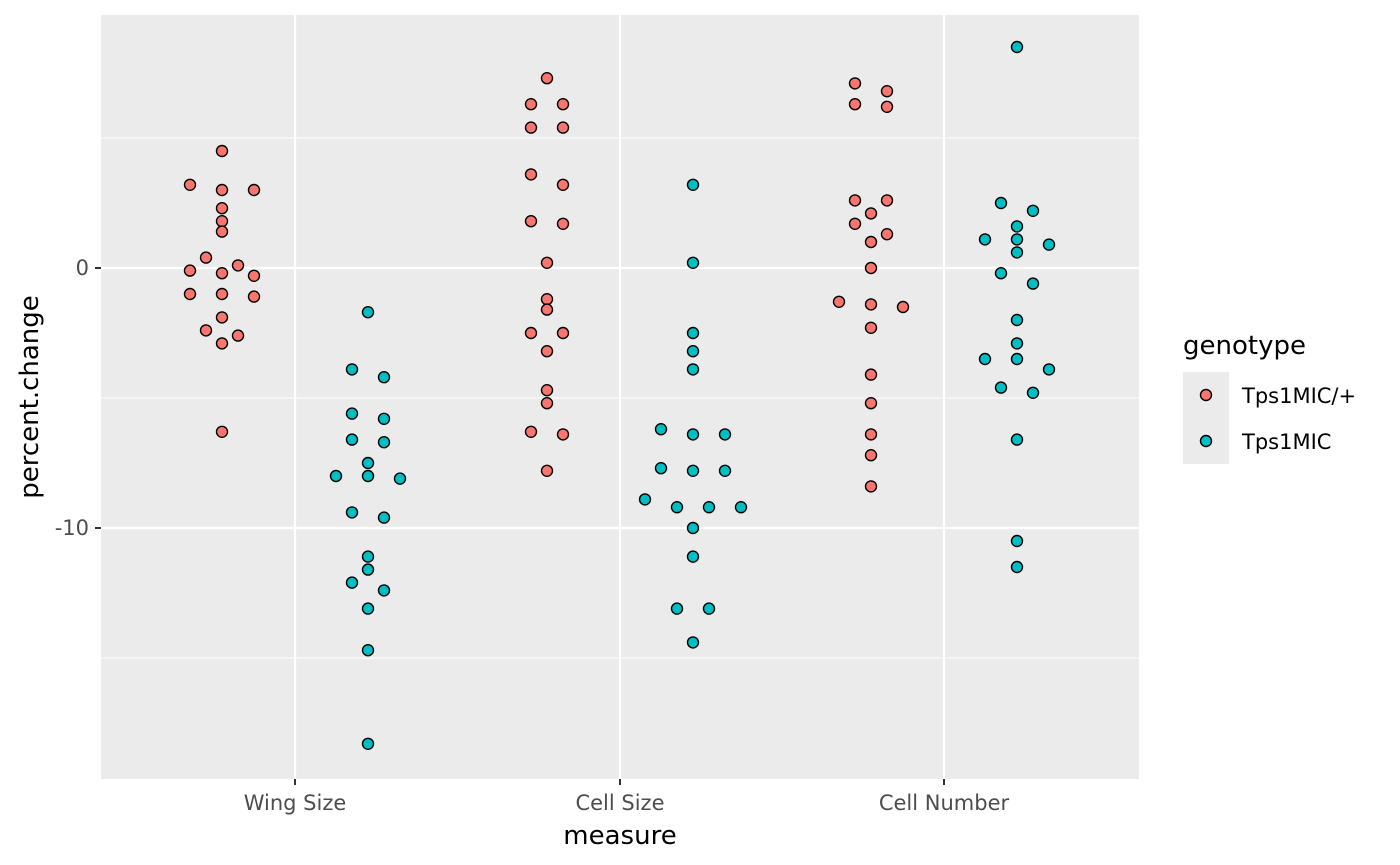 The width and height of the screenshot is (1400, 865). Describe the element at coordinates (619, 836) in the screenshot. I see `x-axis-title: measure` at that location.